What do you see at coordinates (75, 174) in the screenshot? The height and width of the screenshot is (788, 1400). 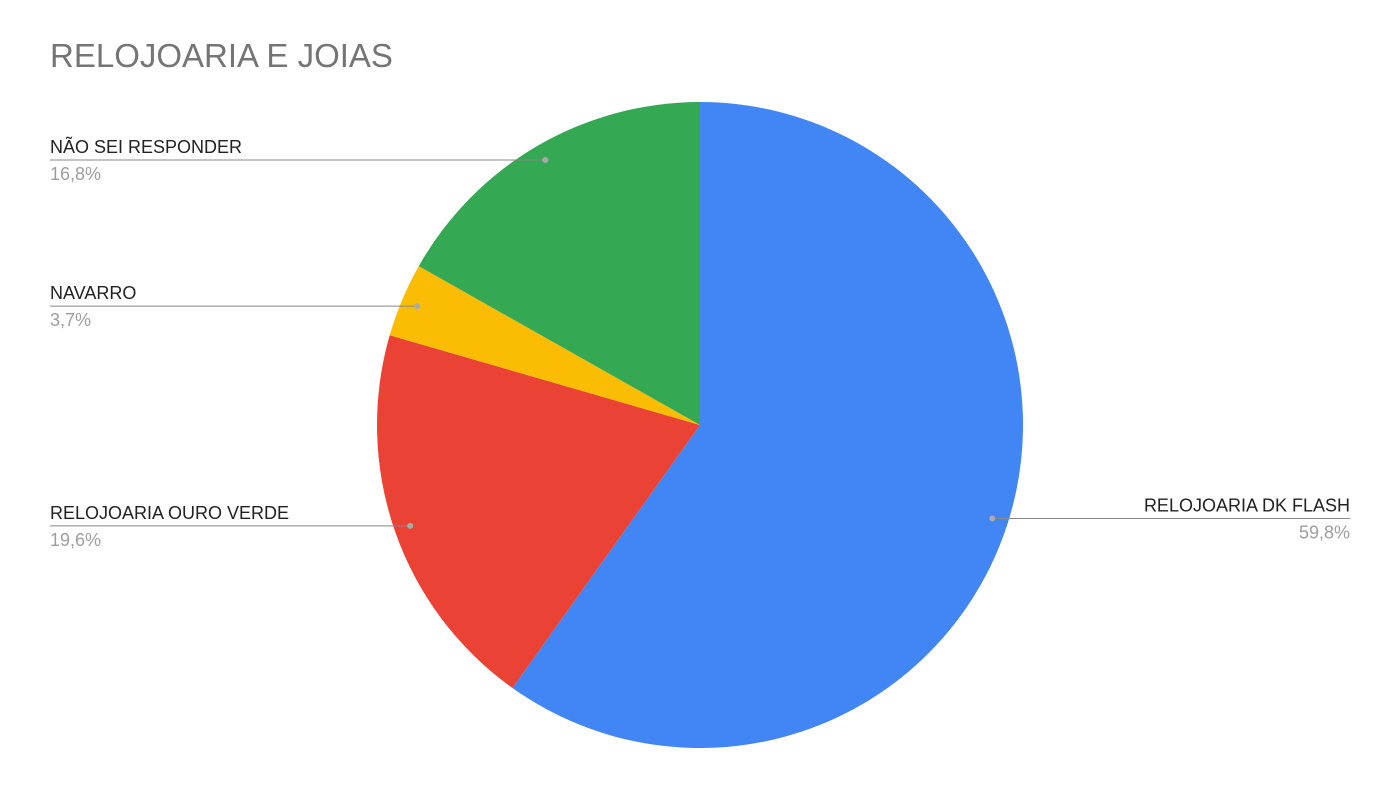 I see `slice-value-label: 16,8%` at bounding box center [75, 174].